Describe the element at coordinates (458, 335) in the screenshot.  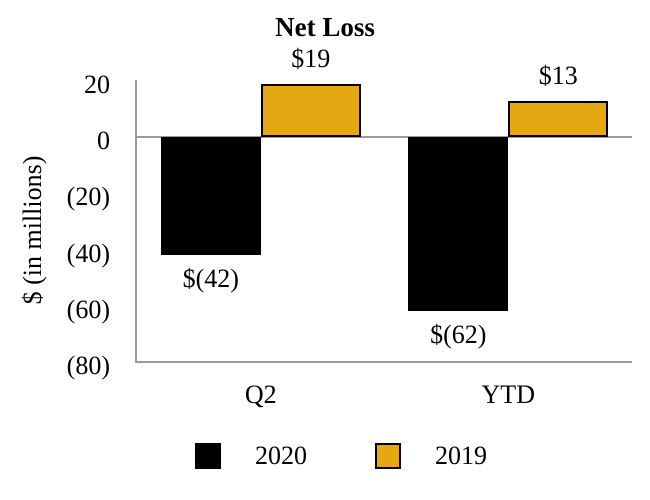
I see `bar-value-label-2020-ytd: $(62)` at that location.